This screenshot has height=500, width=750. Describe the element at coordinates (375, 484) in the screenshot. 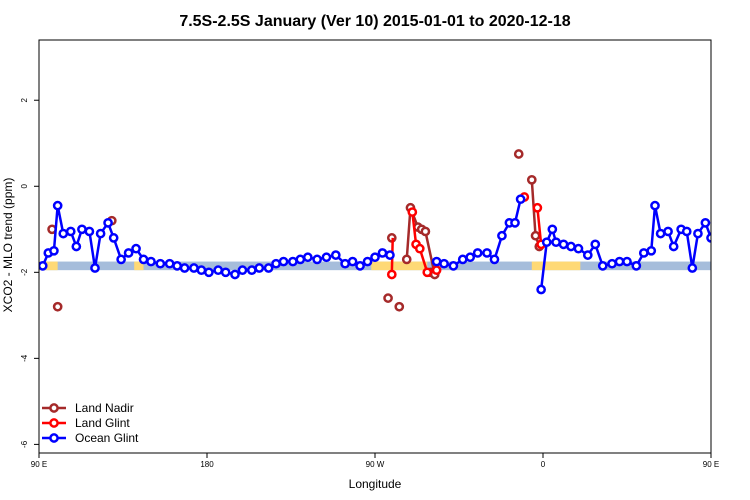

I see `x-axis-label: Longitude` at that location.